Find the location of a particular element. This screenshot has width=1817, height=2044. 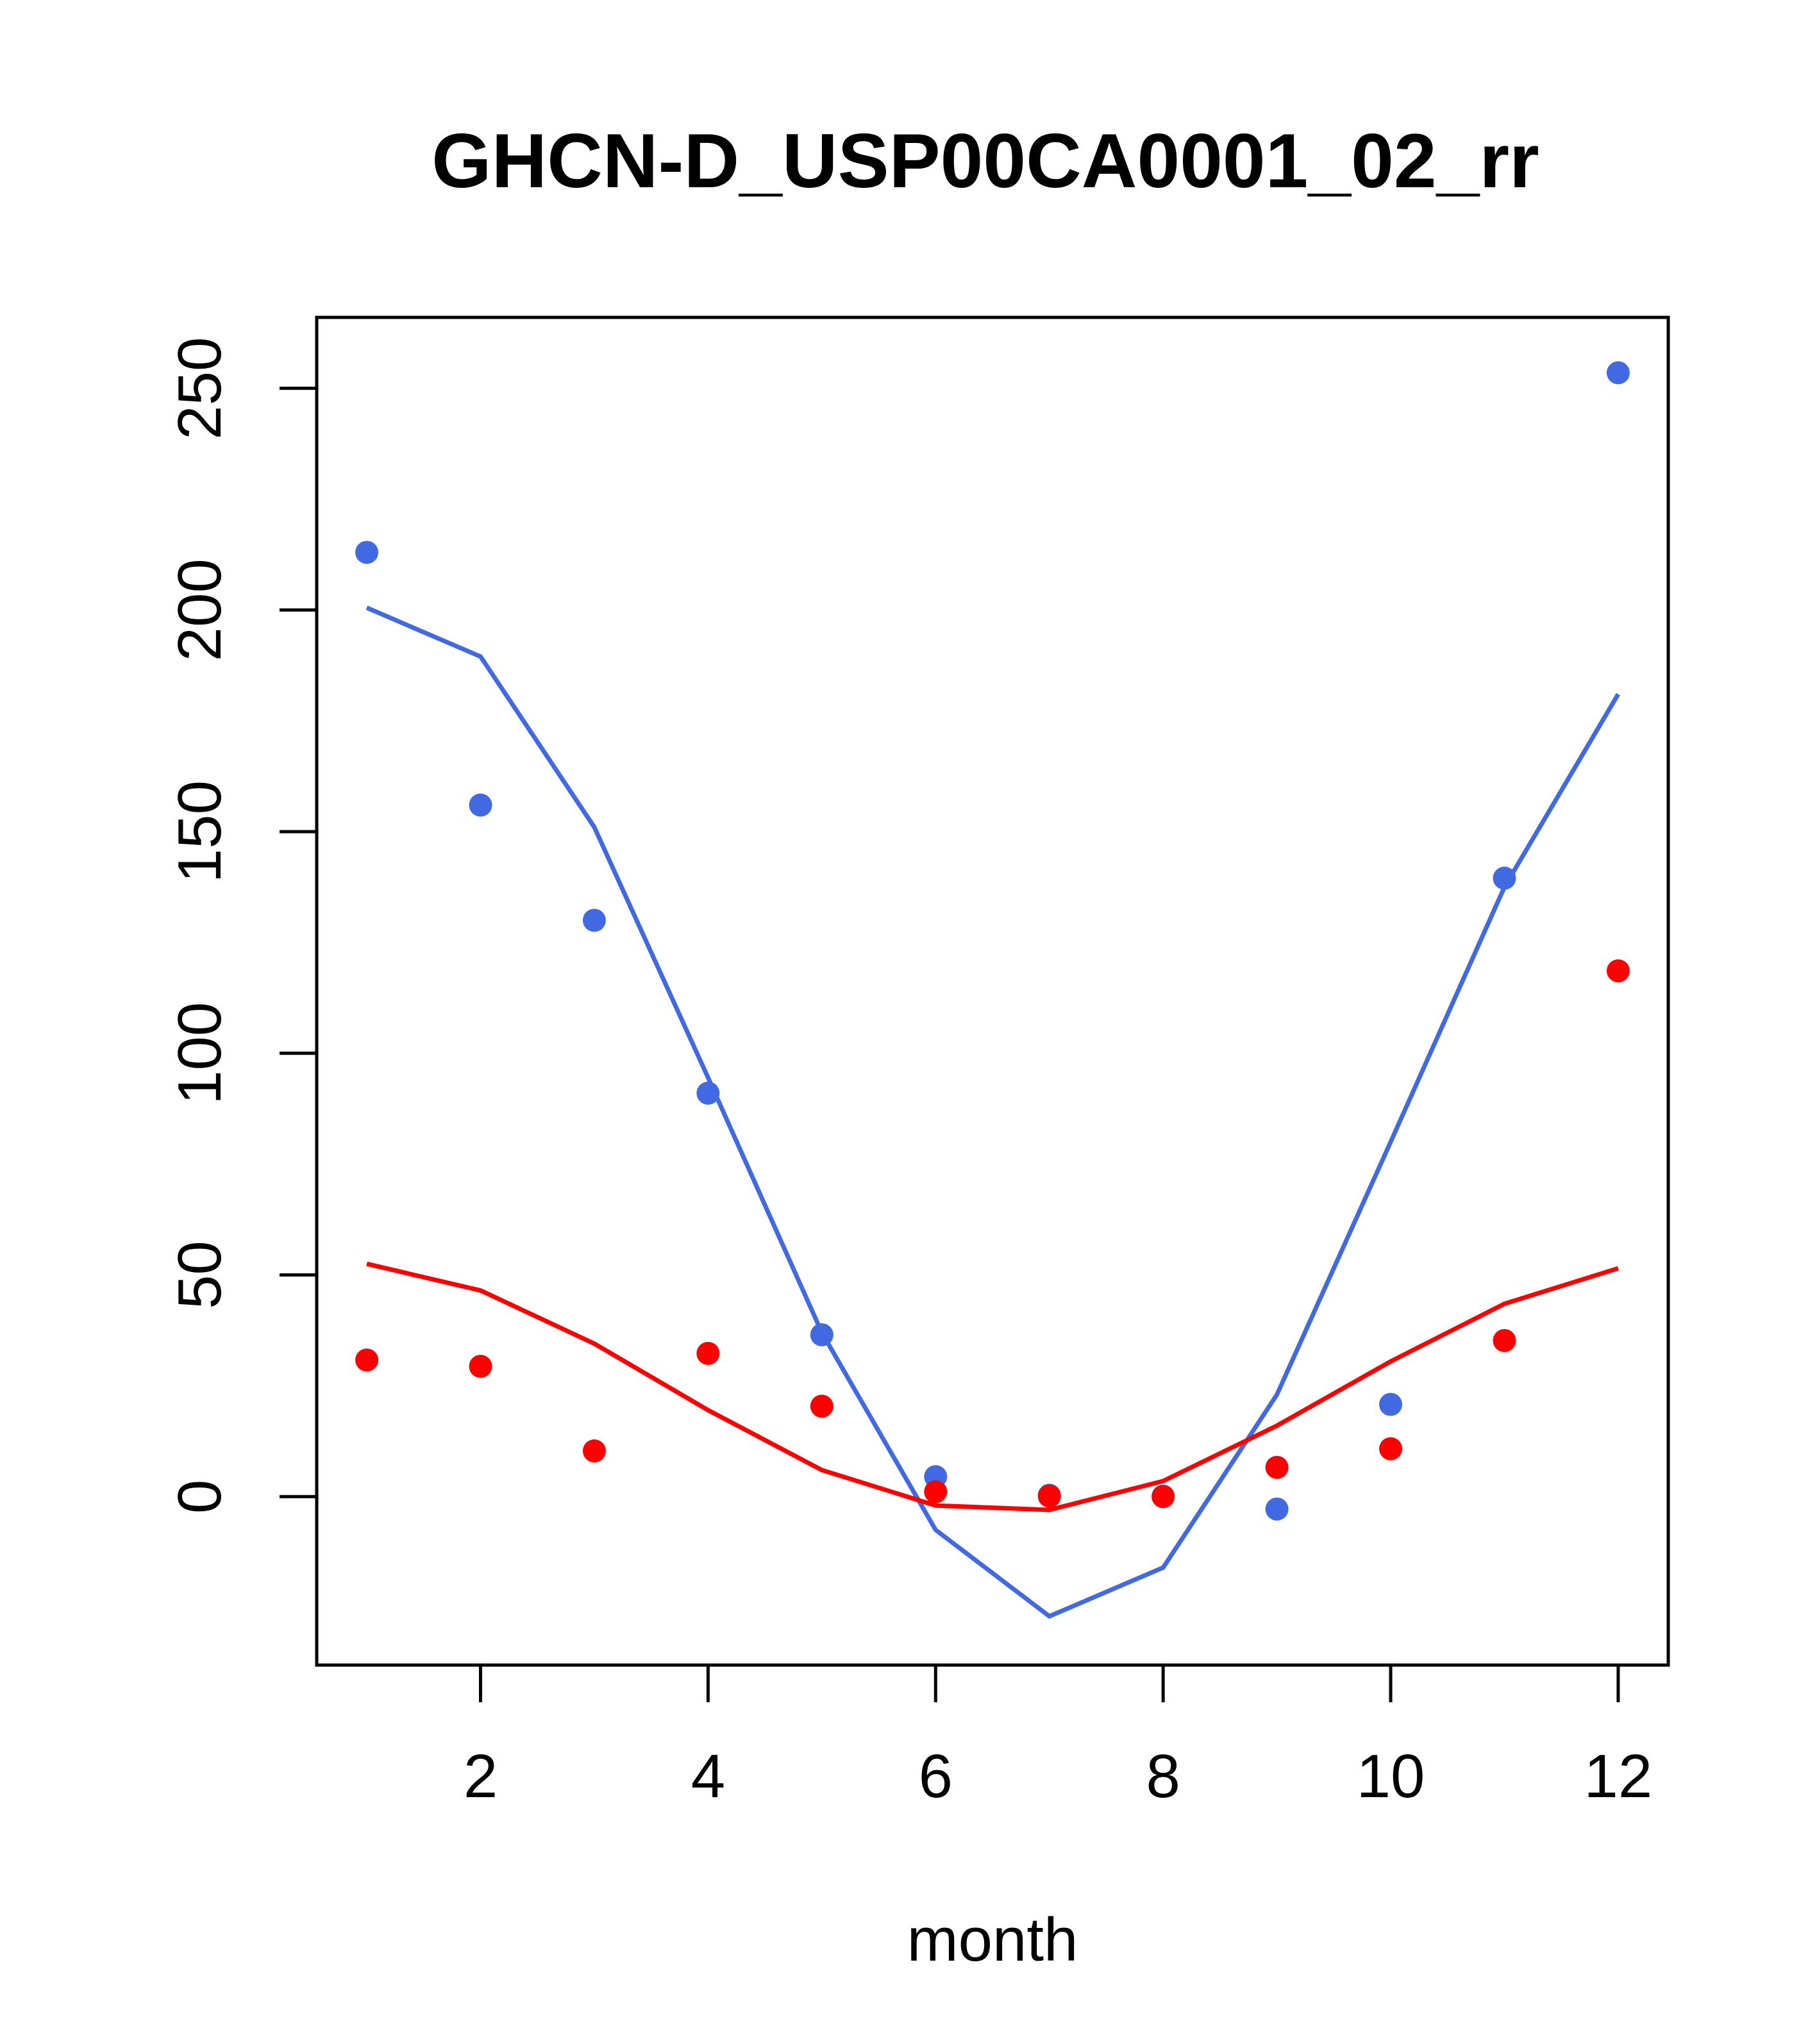

x-tick-label: 10 is located at coordinates (1391, 1776).